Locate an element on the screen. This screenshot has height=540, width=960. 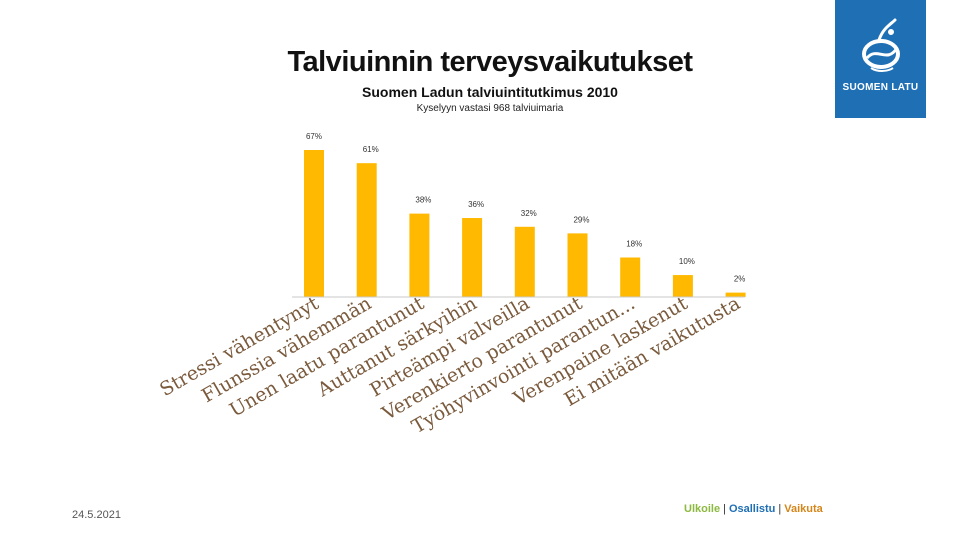
bar-value-label: 36% is located at coordinates (476, 204).